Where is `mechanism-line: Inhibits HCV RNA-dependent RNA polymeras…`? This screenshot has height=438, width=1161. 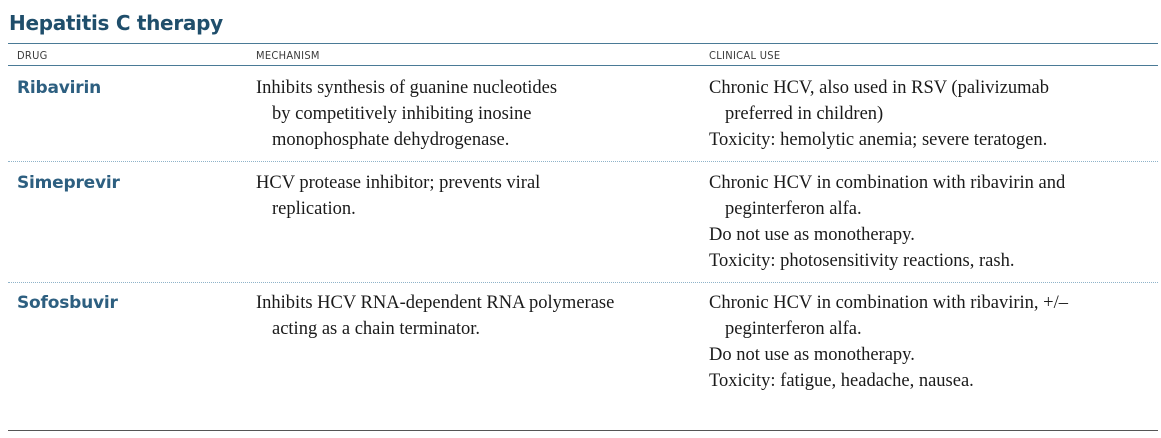 mechanism-line: Inhibits HCV RNA-dependent RNA polymeras… is located at coordinates (435, 303).